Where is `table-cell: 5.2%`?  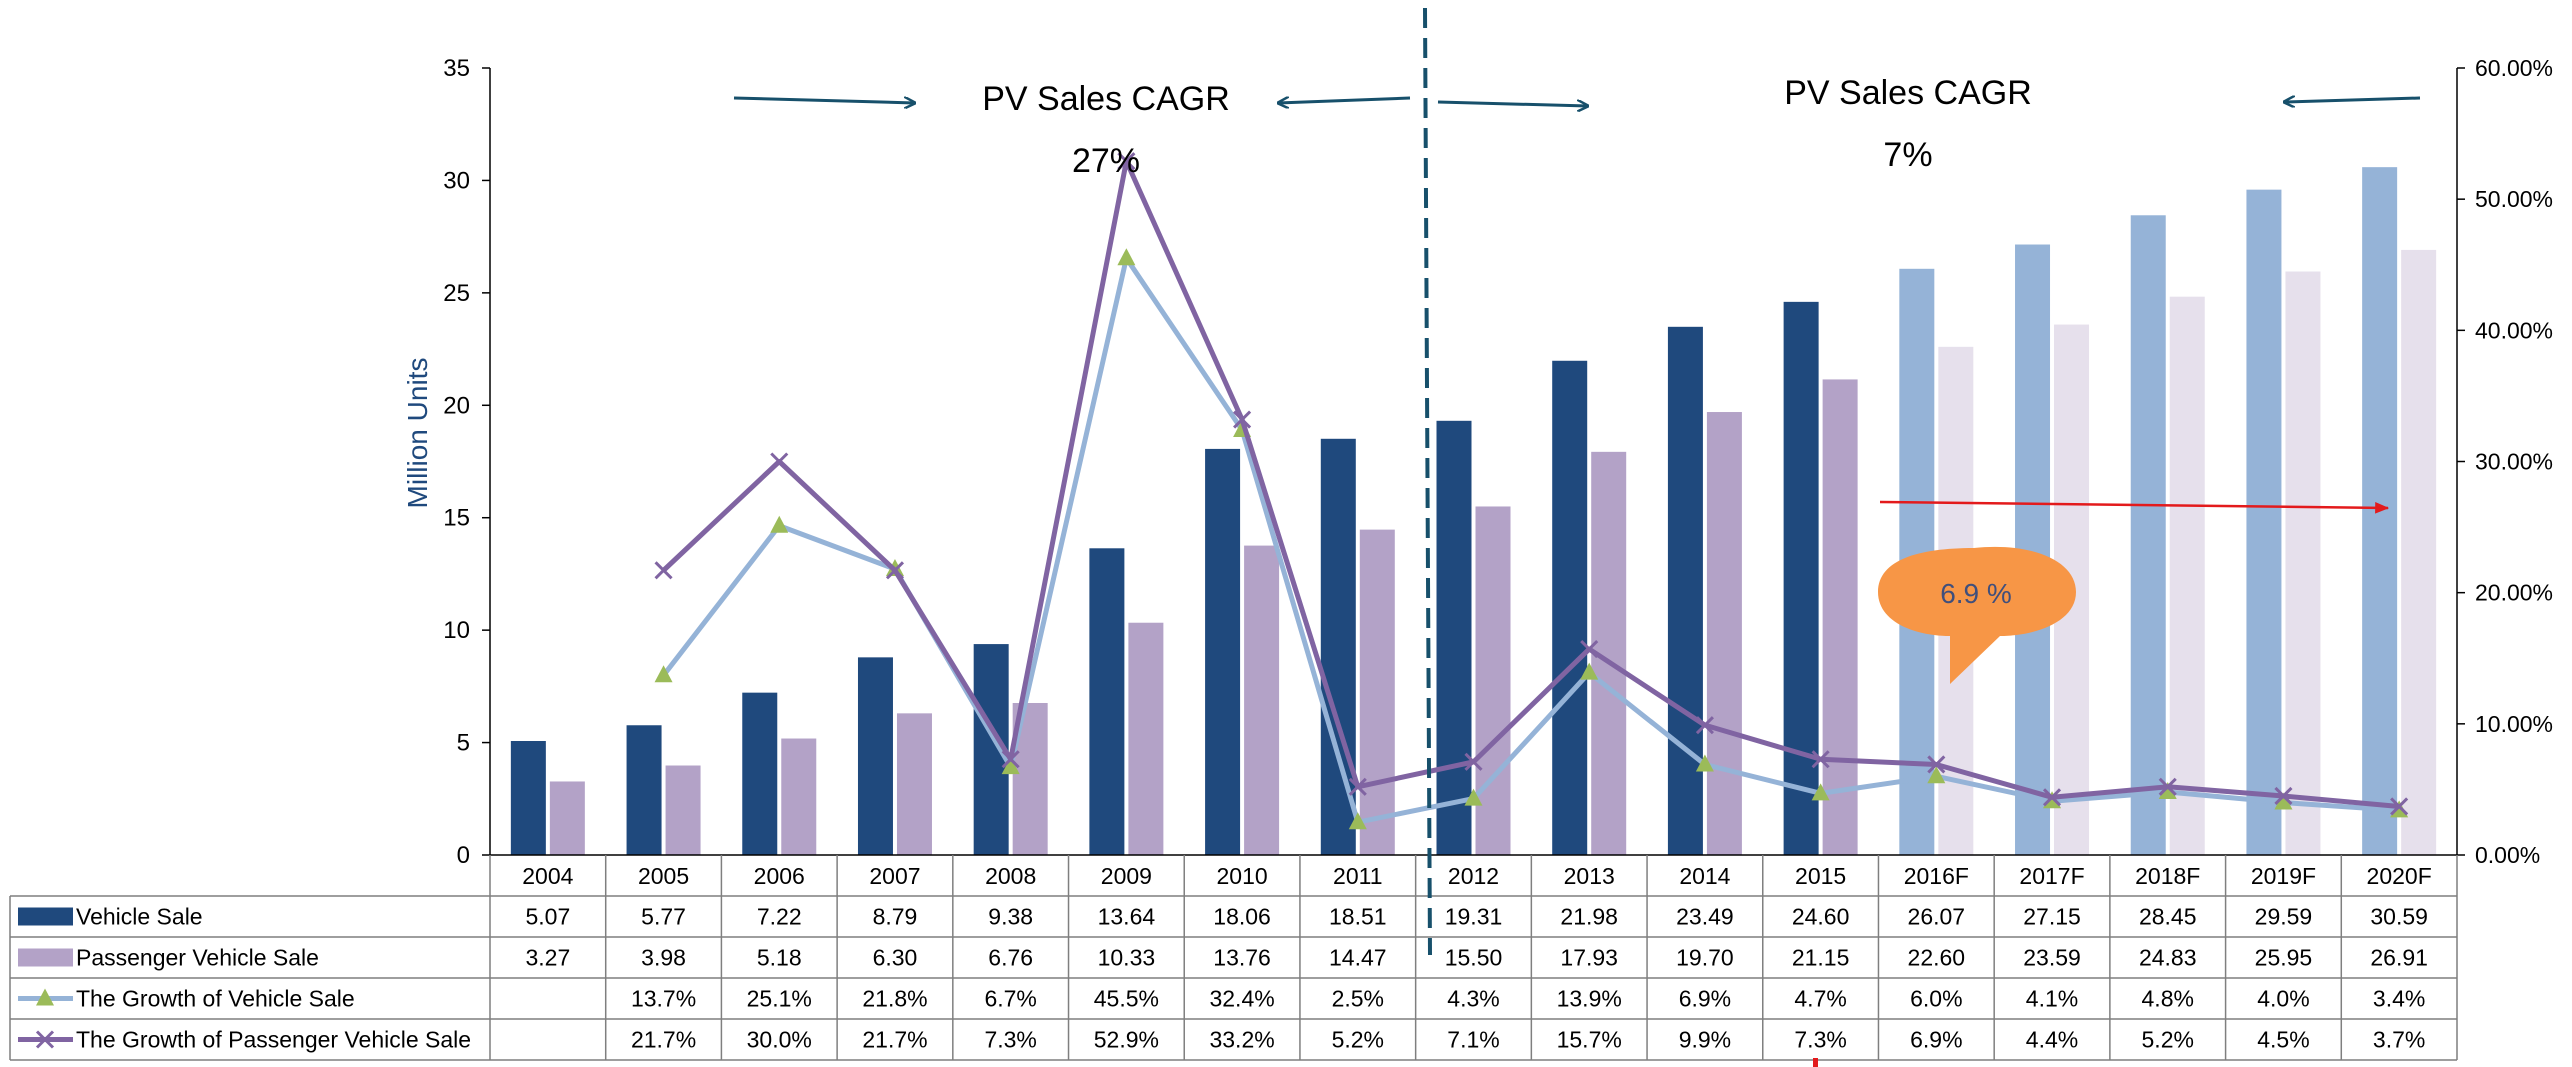
table-cell: 5.2% is located at coordinates (2168, 1040).